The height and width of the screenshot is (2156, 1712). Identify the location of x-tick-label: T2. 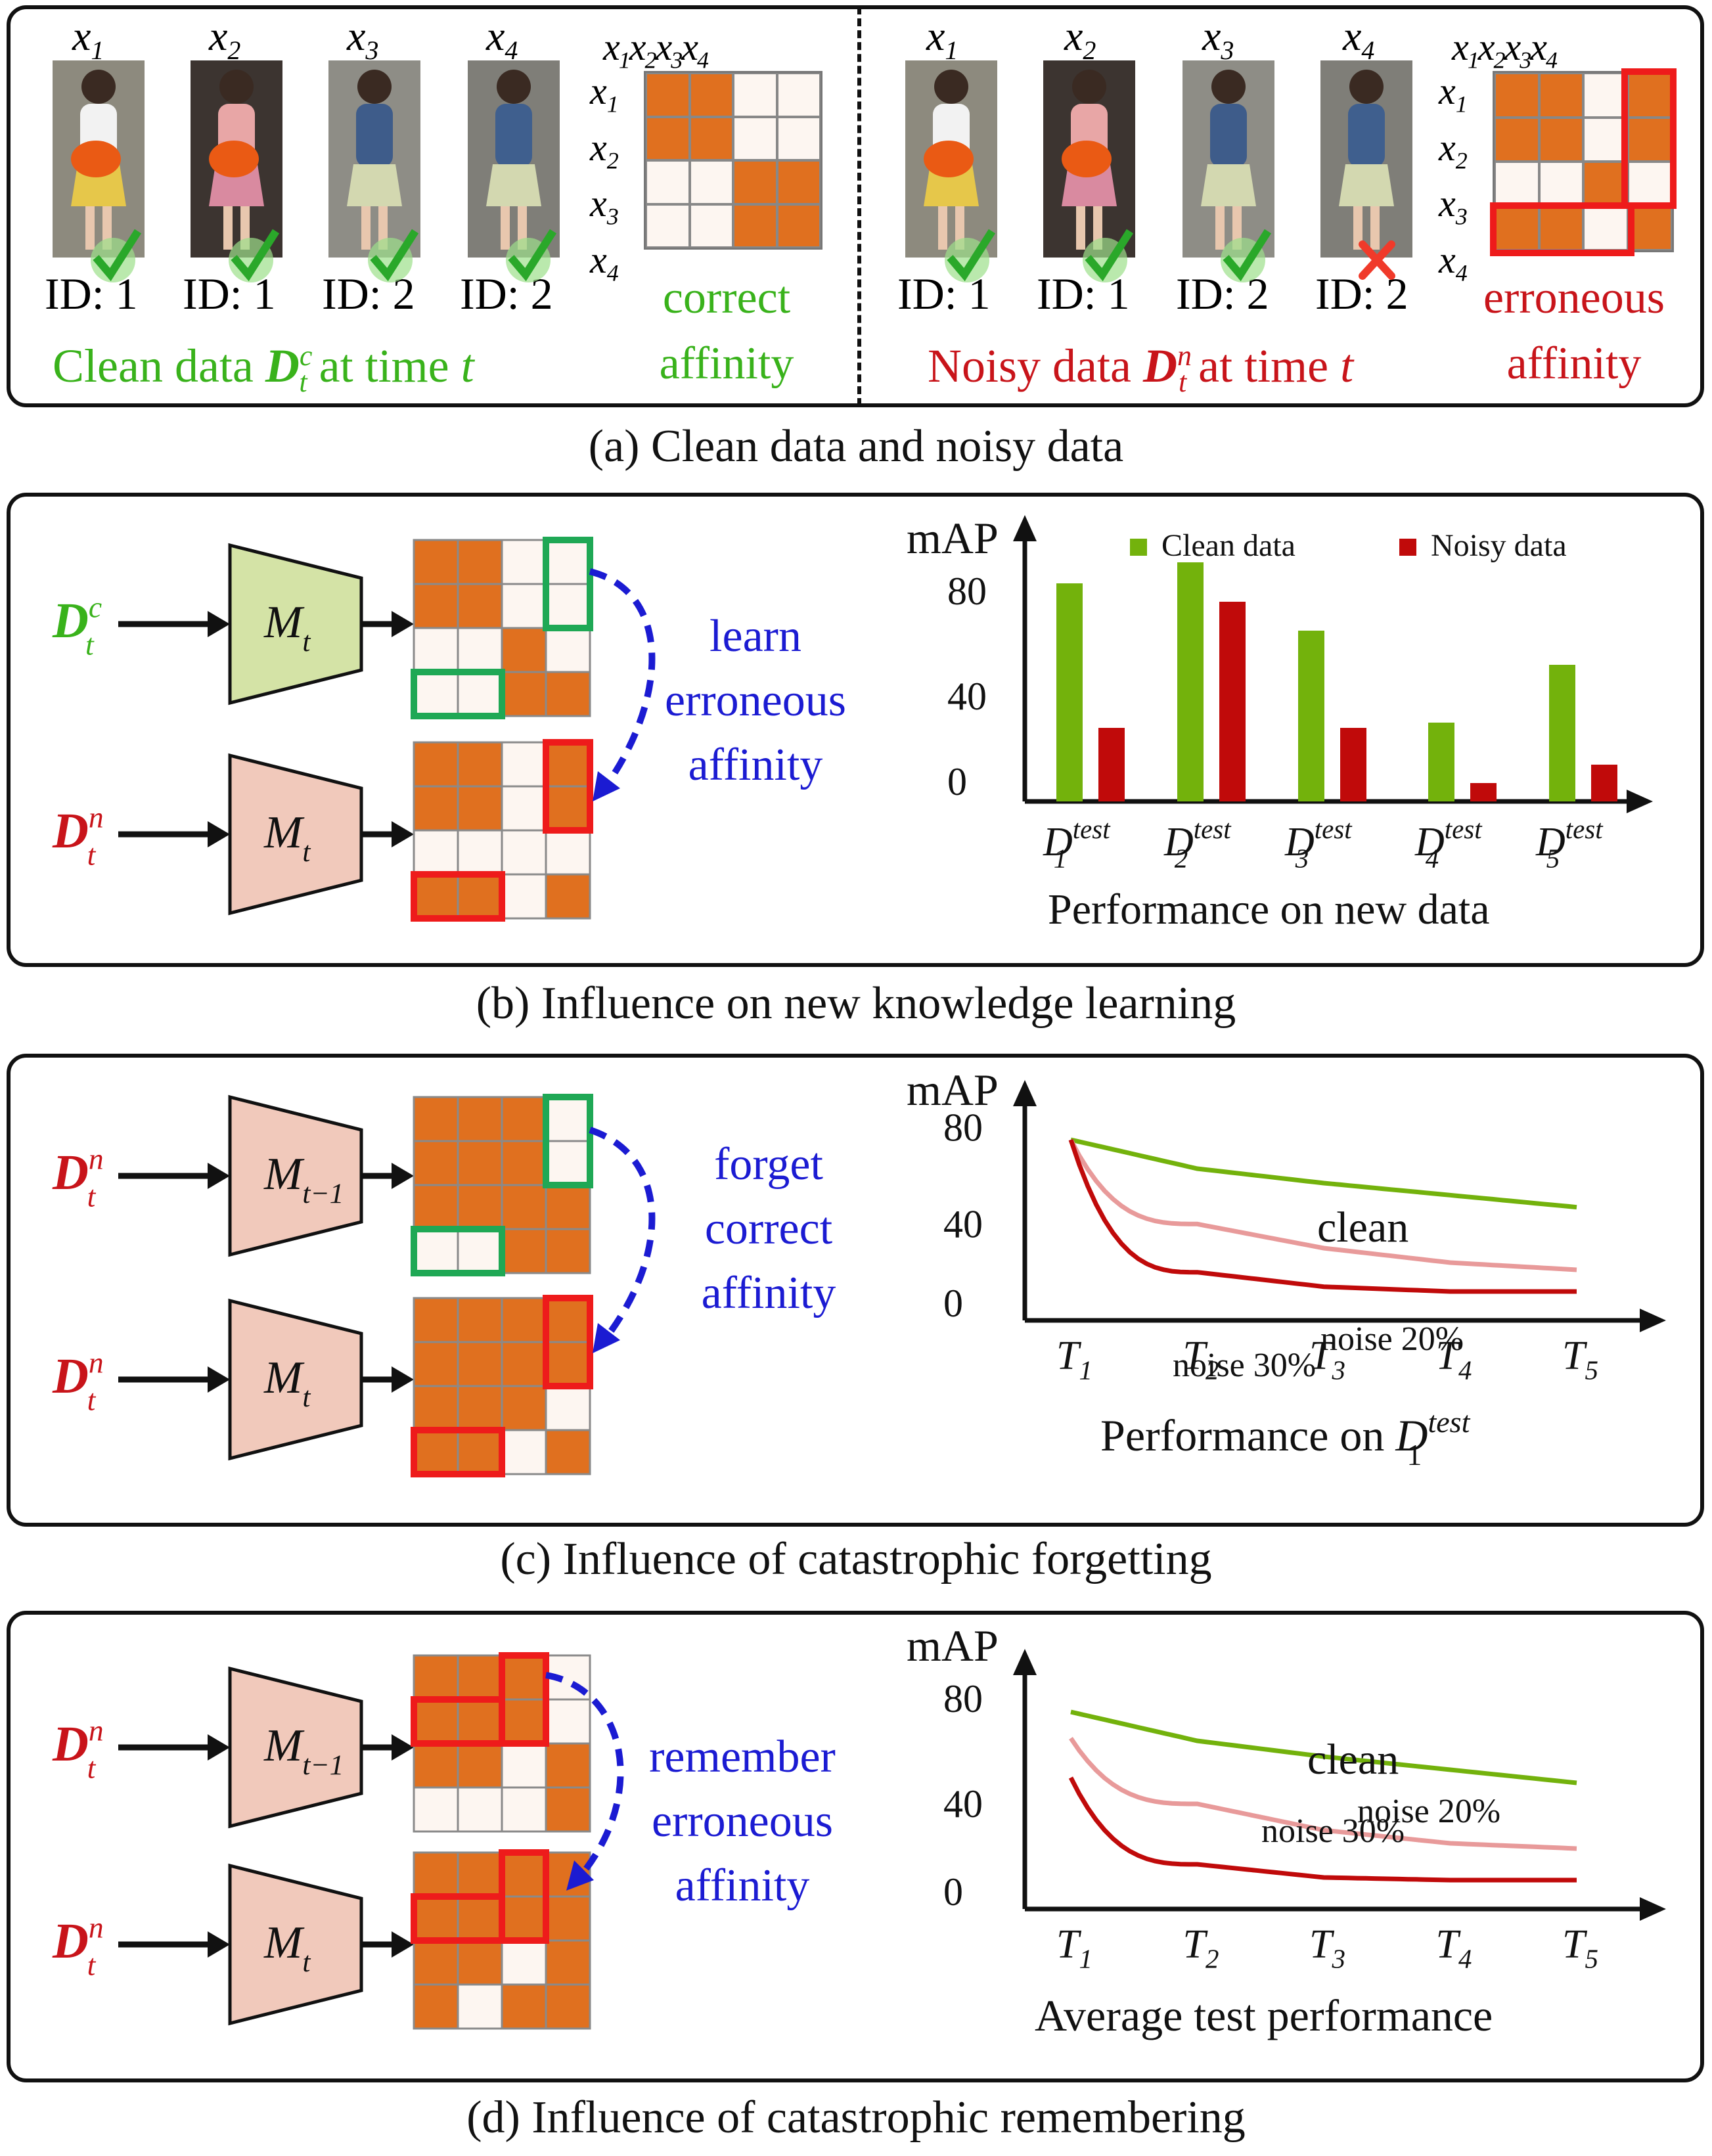
(1201, 1359).